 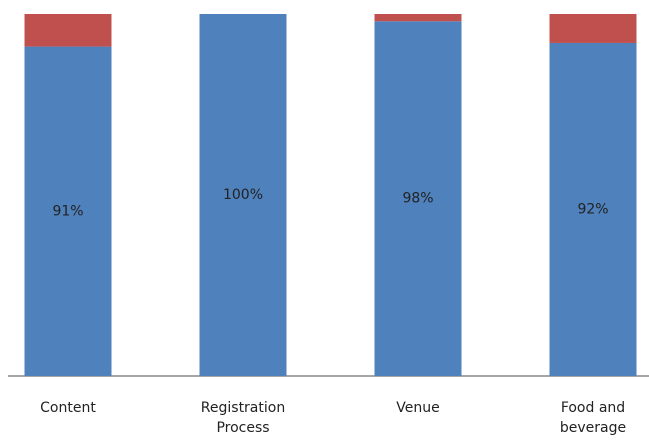 What do you see at coordinates (243, 418) in the screenshot?
I see `x-tick-label: Registration Process` at bounding box center [243, 418].